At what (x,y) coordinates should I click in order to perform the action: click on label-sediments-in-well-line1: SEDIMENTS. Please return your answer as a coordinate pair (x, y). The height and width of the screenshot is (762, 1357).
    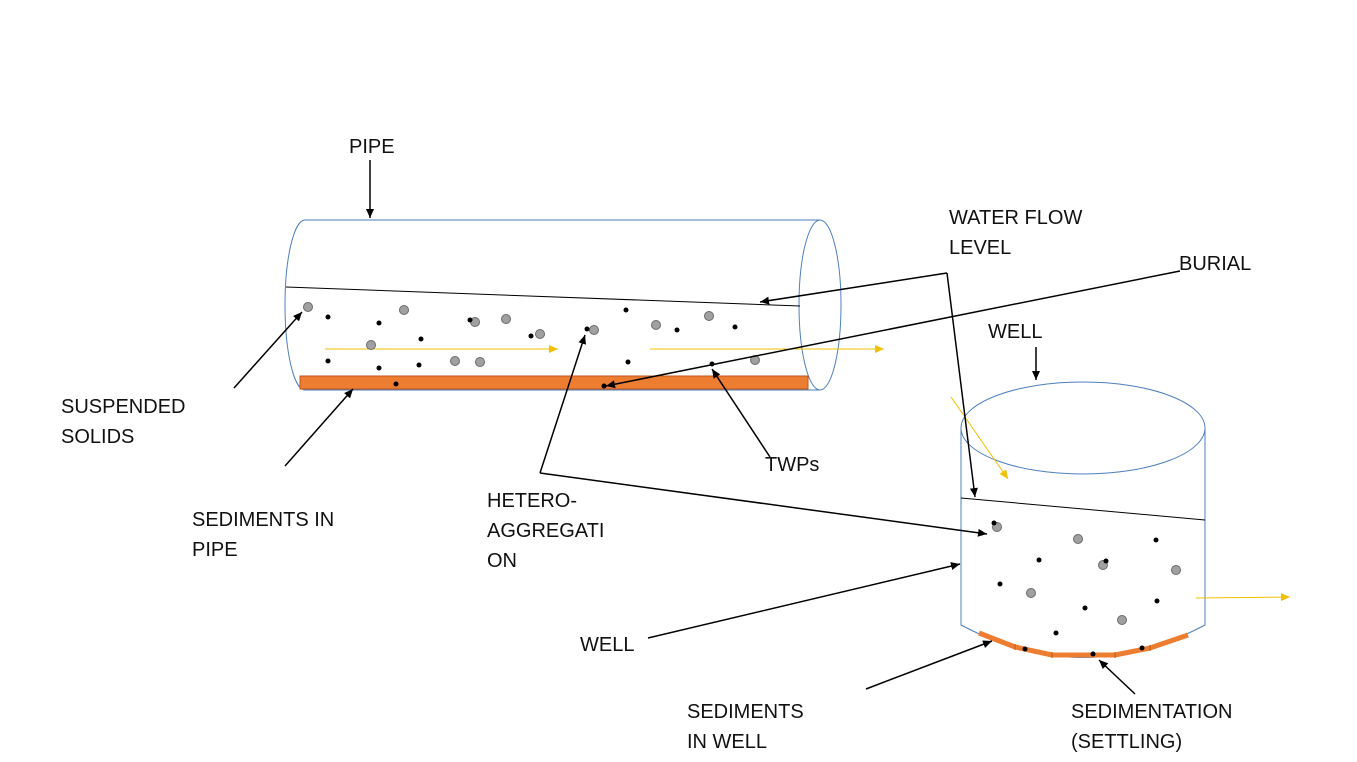
    Looking at the image, I should click on (745, 712).